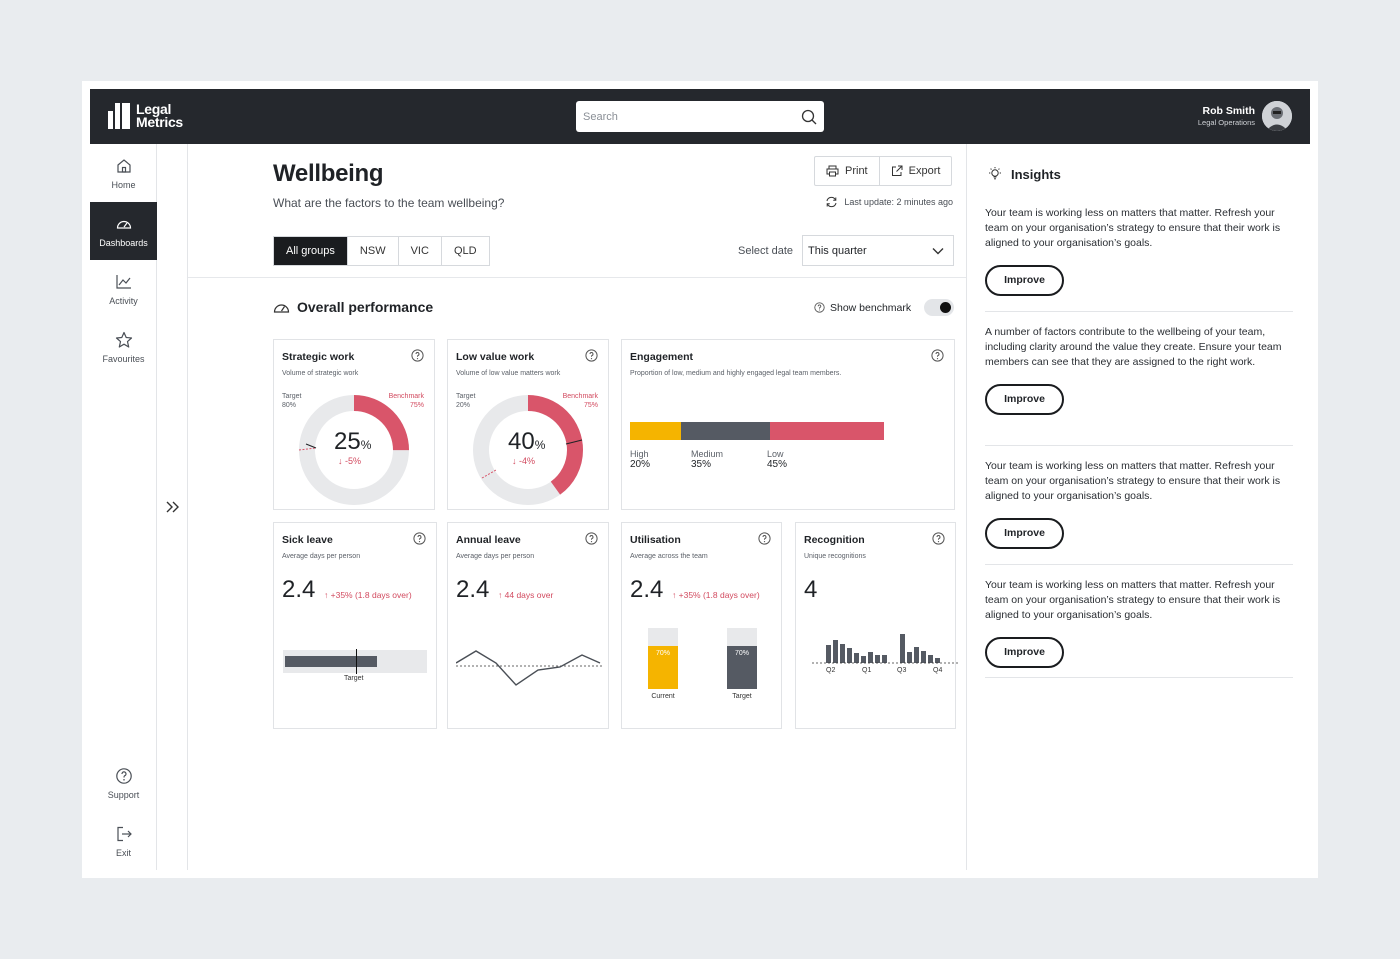 Image resolution: width=1400 pixels, height=959 pixels. Describe the element at coordinates (809, 117) in the screenshot. I see `search-icon` at that location.